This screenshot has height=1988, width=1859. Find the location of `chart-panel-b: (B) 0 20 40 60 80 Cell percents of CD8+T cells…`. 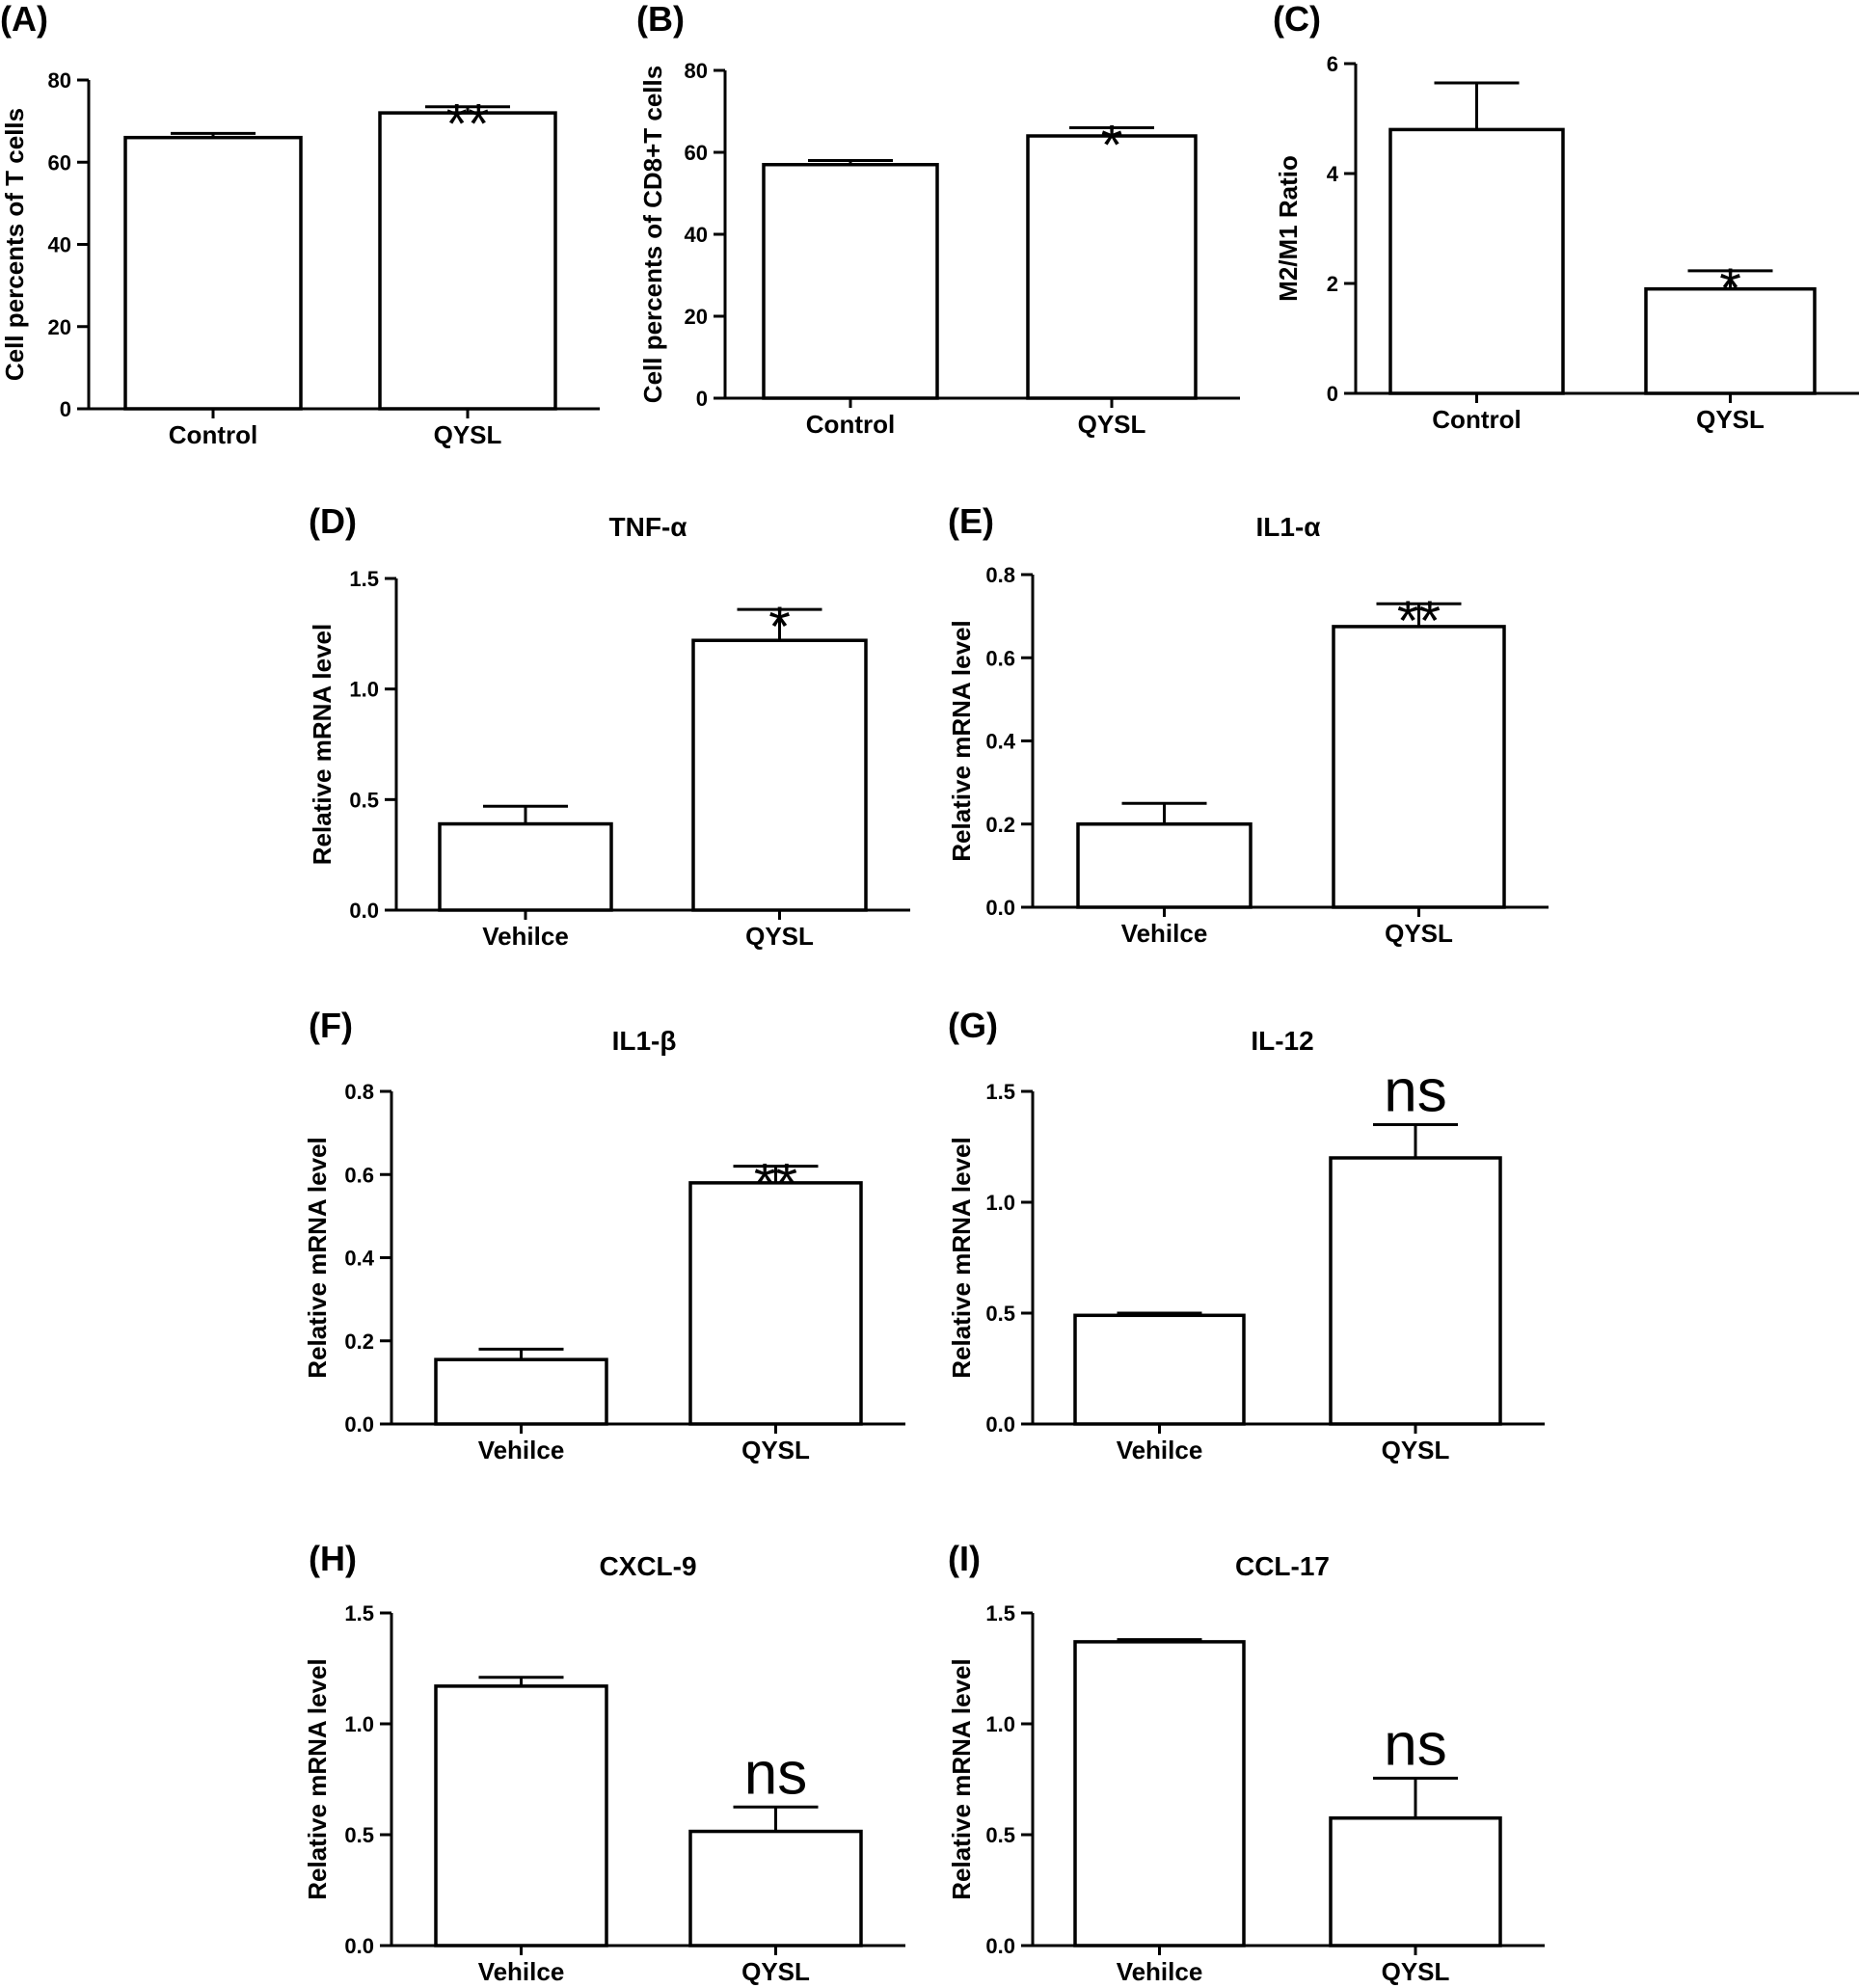

chart-panel-b: (B) 0 20 40 60 80 Cell percents of CD8+T cells… is located at coordinates (938, 219).